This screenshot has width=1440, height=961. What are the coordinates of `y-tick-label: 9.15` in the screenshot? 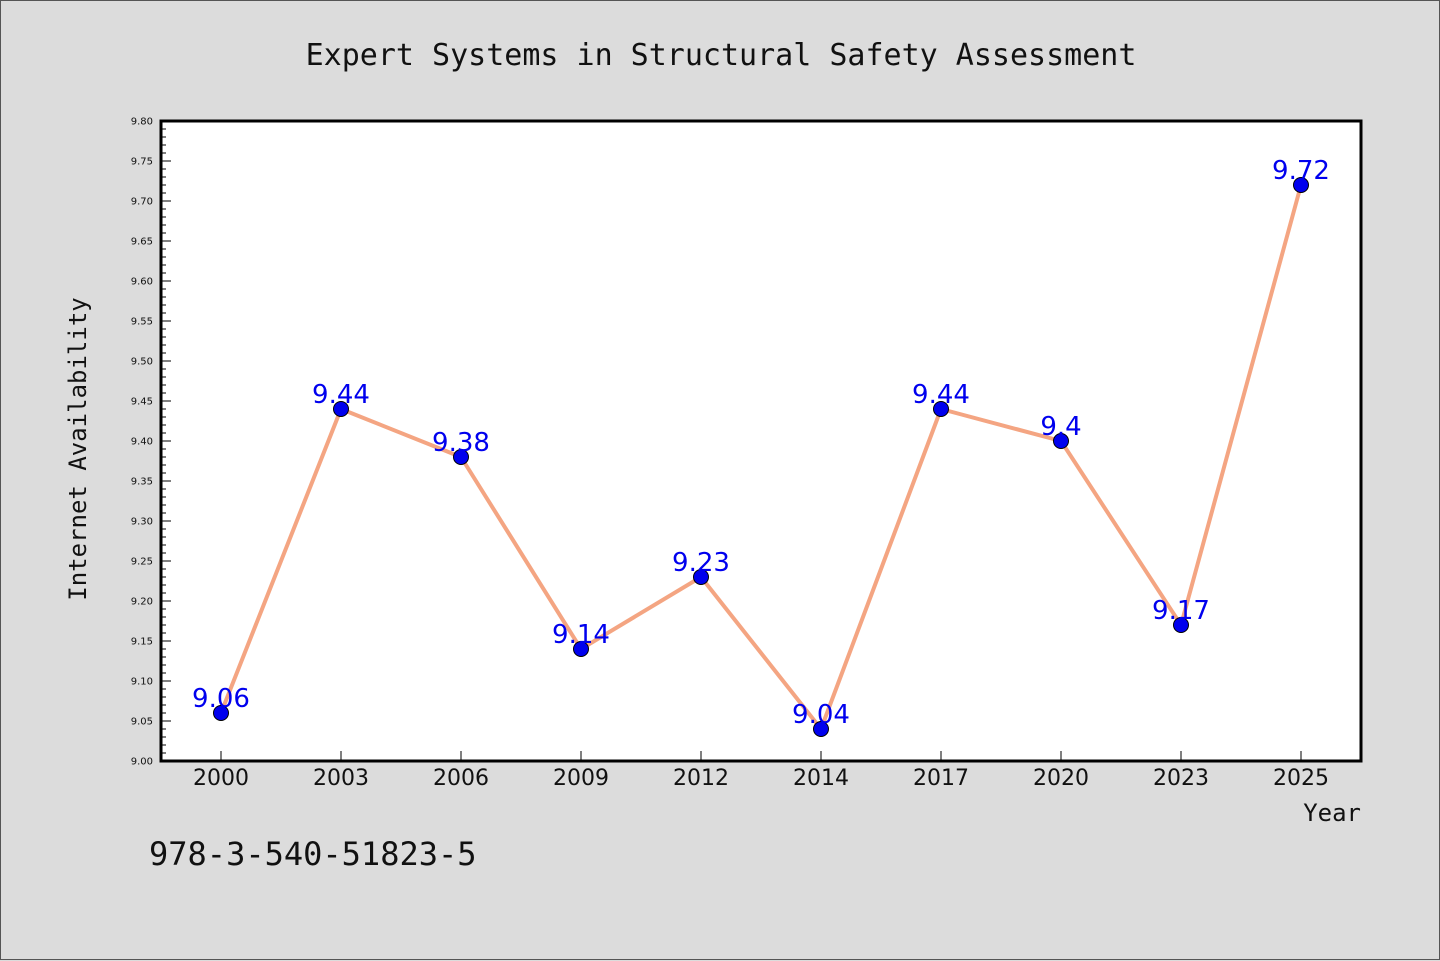 It's located at (142, 642).